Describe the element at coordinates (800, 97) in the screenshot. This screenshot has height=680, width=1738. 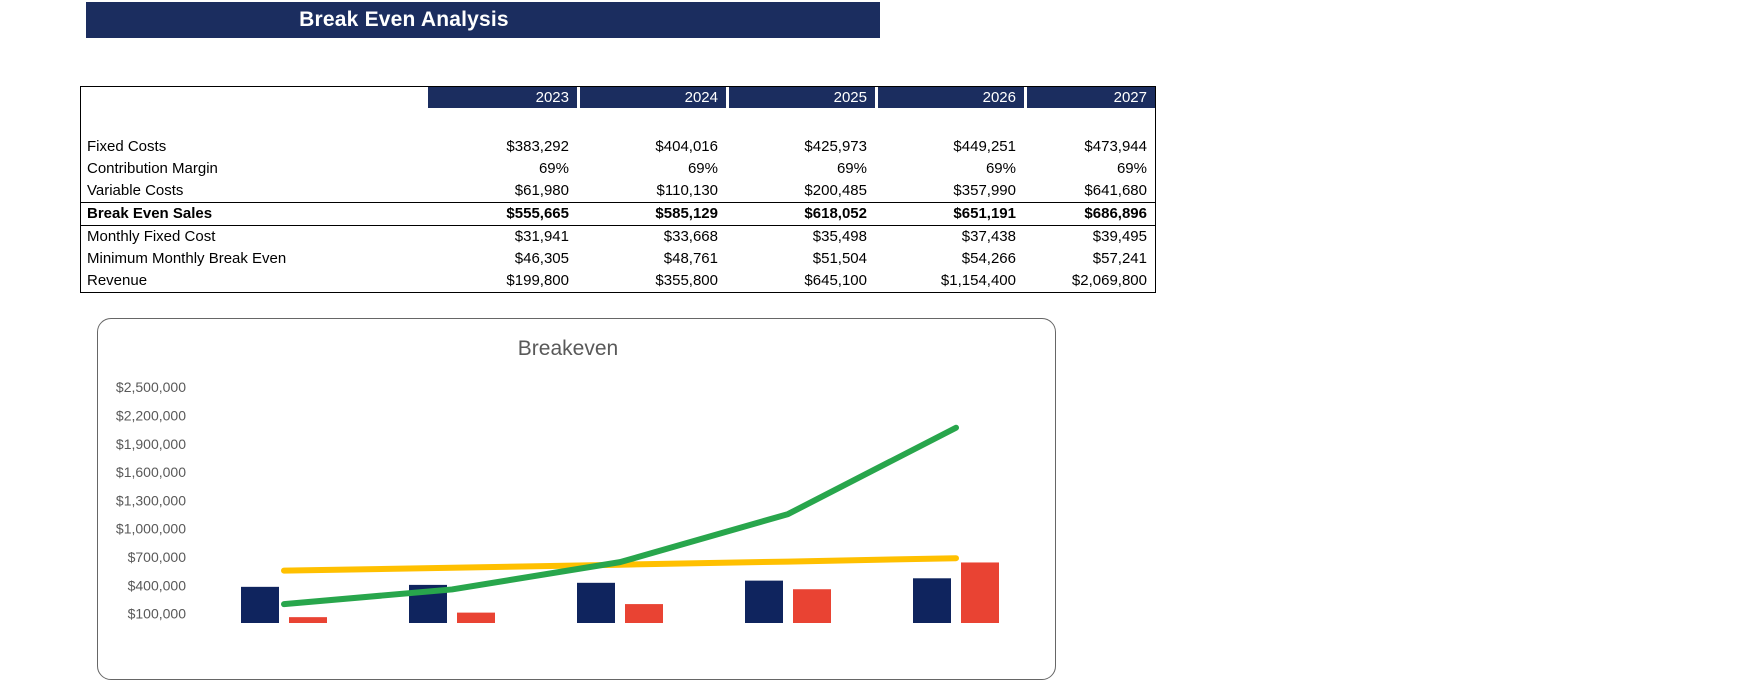
I see `header-year-2025: 2025` at that location.